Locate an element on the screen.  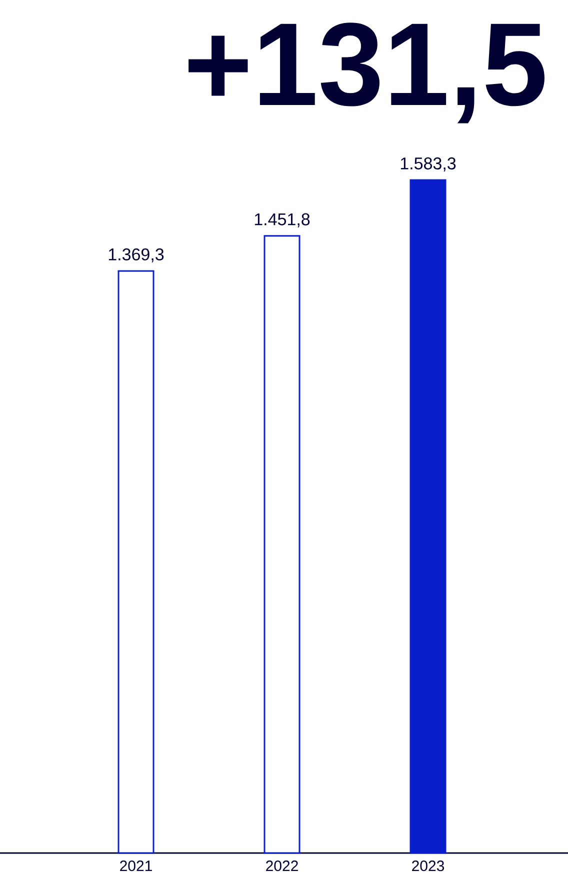
chart-title: +131,5 is located at coordinates (366, 73).